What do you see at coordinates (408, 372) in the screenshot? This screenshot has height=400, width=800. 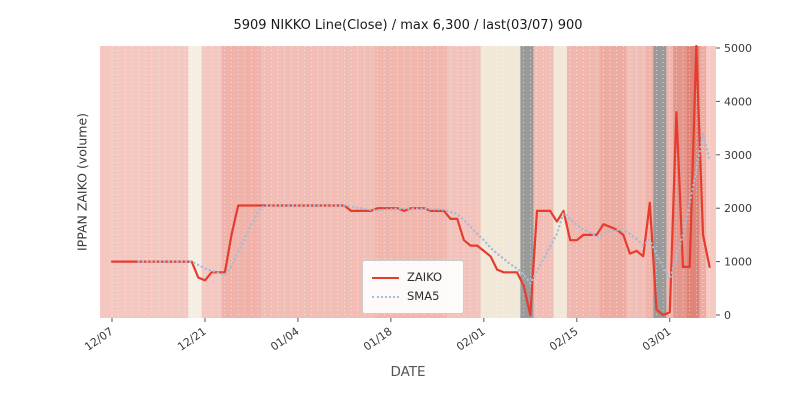 I see `x-axis-label: DATE` at bounding box center [408, 372].